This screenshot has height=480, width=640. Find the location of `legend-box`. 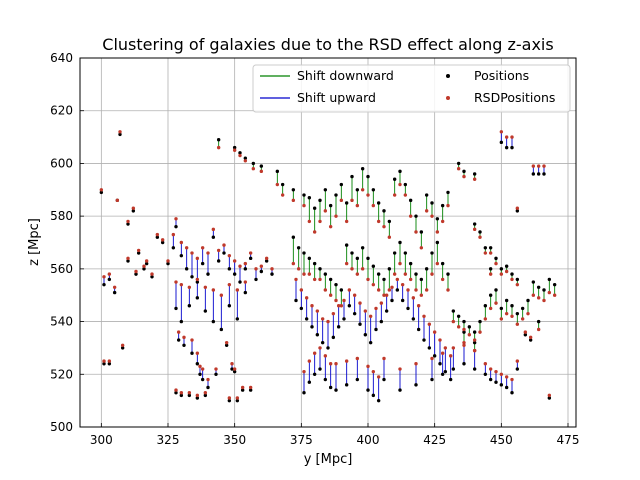

legend-box is located at coordinates (411, 88).